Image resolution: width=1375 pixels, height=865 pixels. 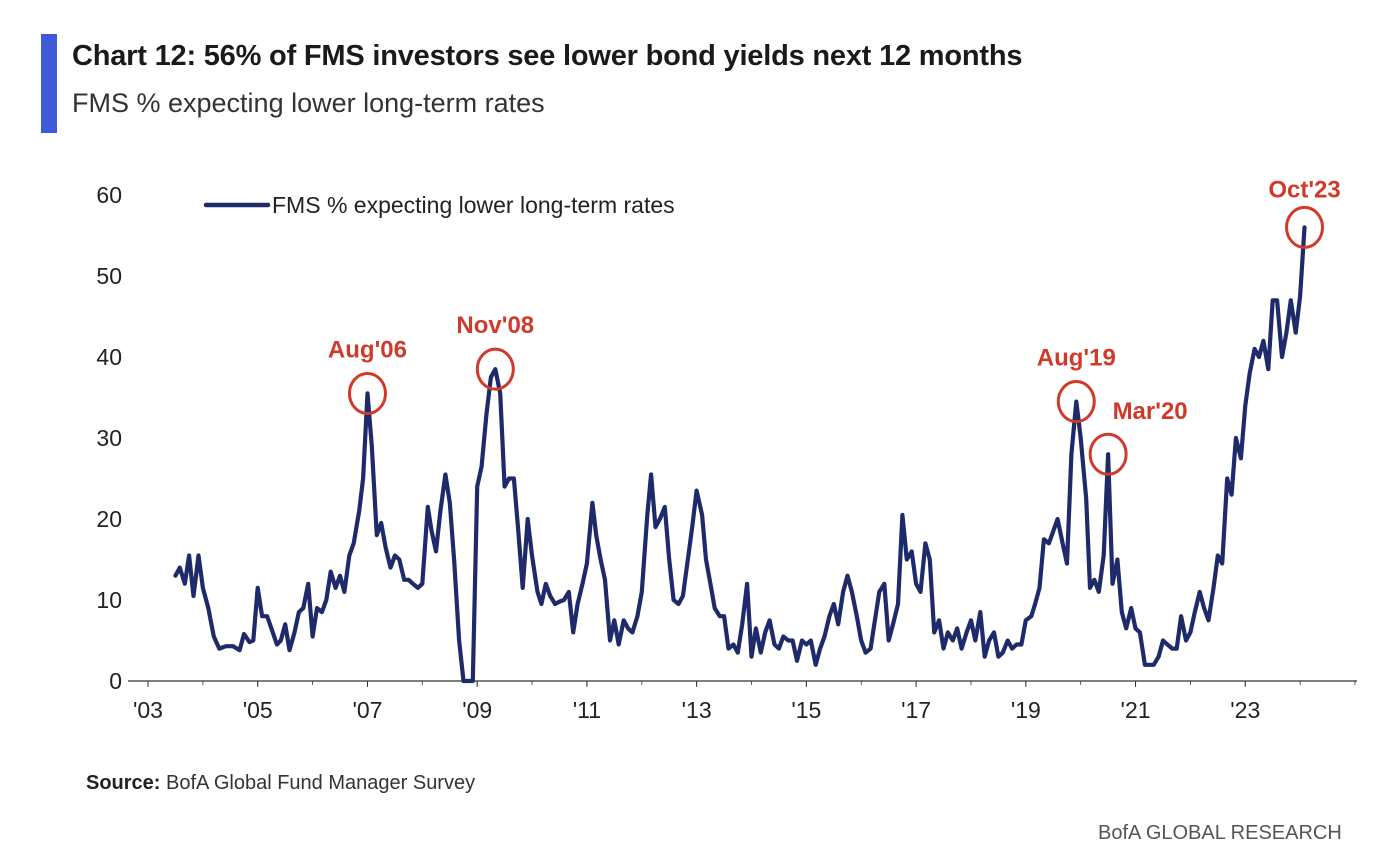 I want to click on x-tick-label: '09, so click(x=477, y=710).